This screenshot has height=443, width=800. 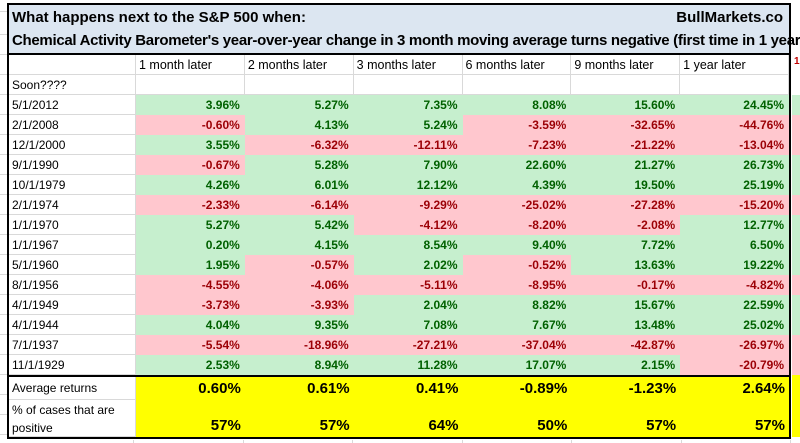 What do you see at coordinates (734, 65) in the screenshot?
I see `column-header: 1 year later` at bounding box center [734, 65].